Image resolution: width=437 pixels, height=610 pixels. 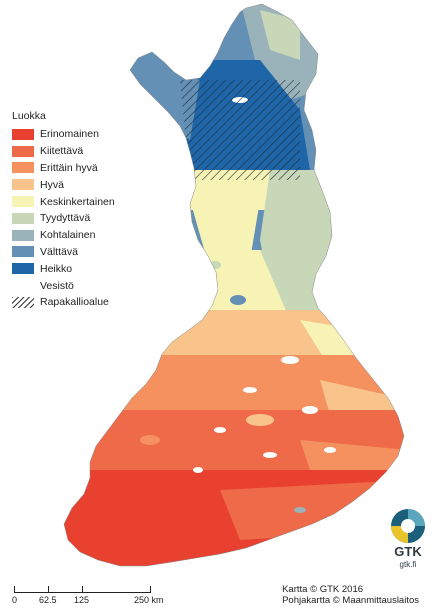 What do you see at coordinates (69, 167) in the screenshot?
I see `legend-label: Erittäin hyvä` at bounding box center [69, 167].